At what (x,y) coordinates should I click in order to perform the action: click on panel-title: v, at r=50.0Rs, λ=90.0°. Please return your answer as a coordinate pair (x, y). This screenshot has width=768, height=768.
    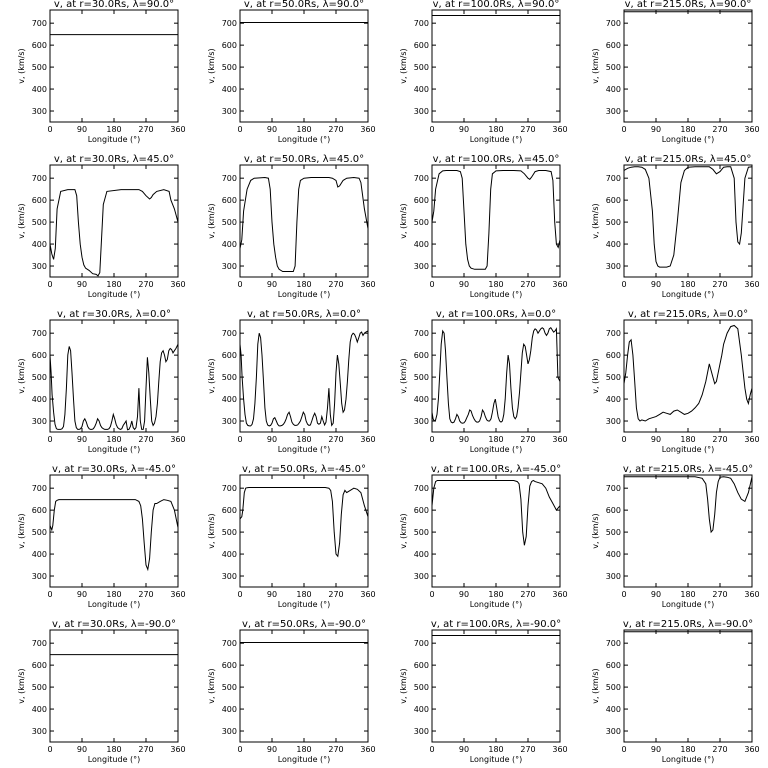
    Looking at the image, I should click on (304, 5).